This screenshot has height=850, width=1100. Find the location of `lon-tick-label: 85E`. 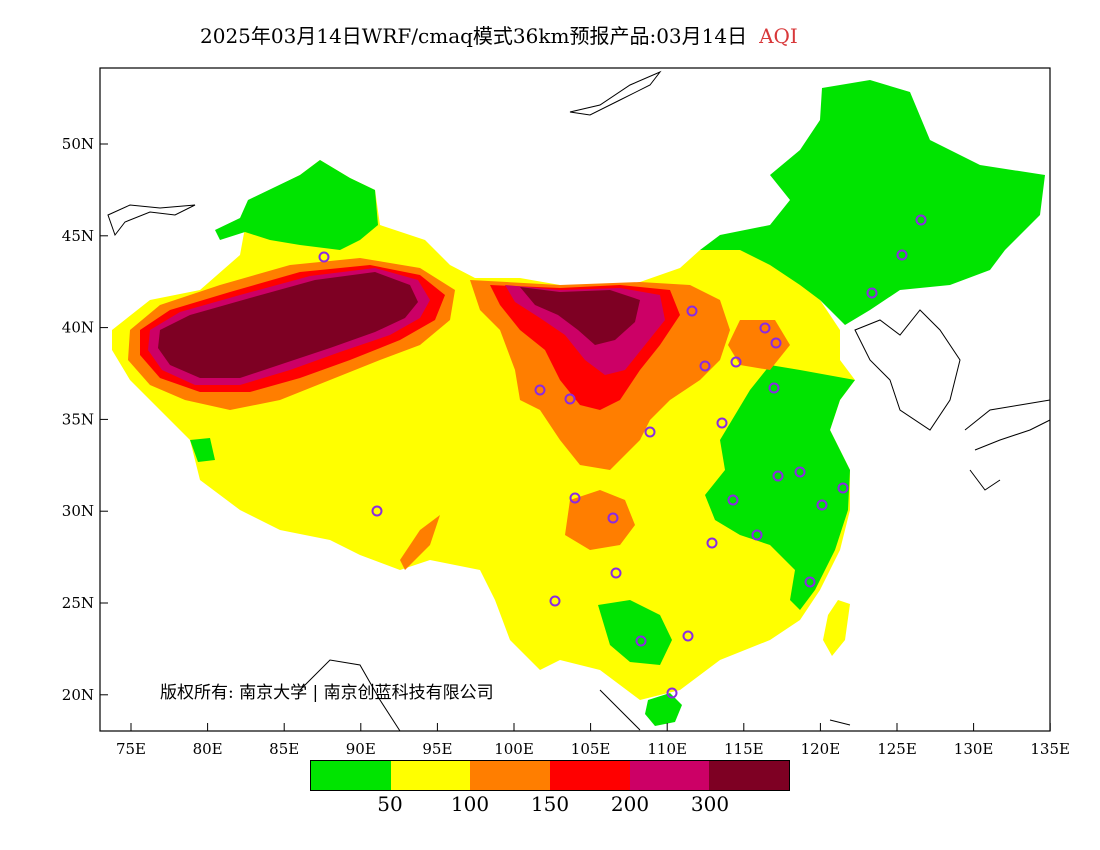

lon-tick-label: 85E is located at coordinates (284, 749).